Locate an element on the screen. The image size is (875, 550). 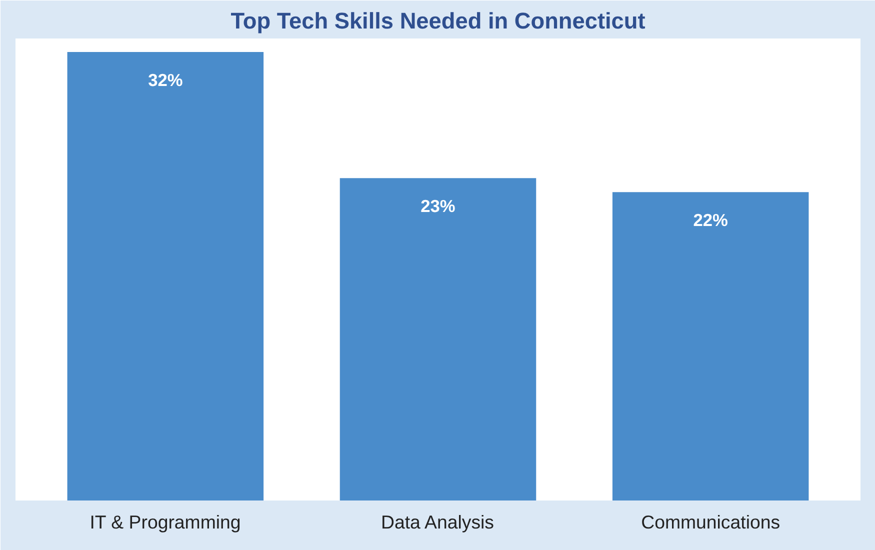
chart-title: Top Tech Skills Needed in Connecticut is located at coordinates (438, 21).